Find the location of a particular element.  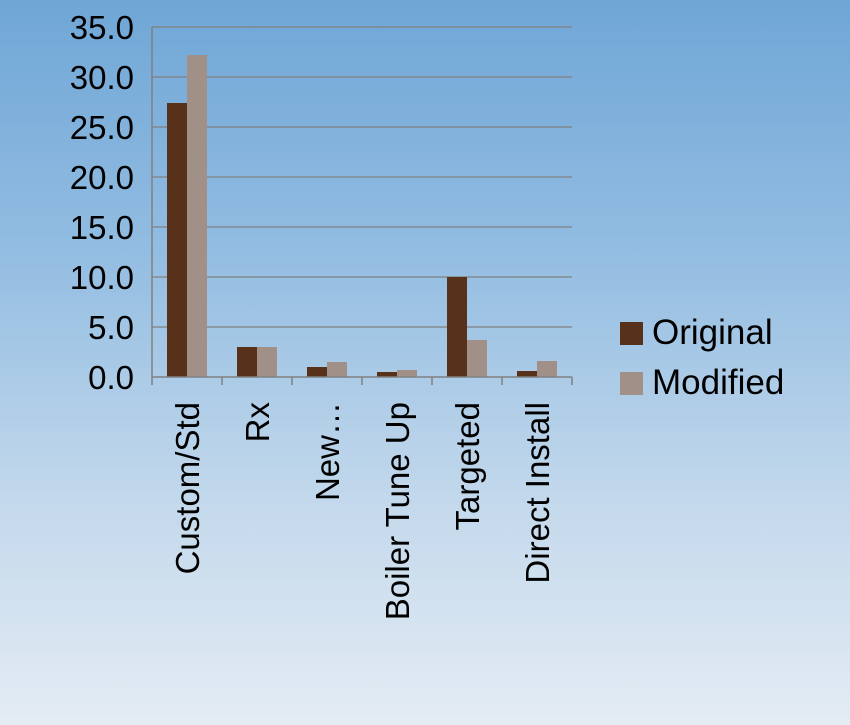

legend-label-modified: Modified is located at coordinates (718, 382).